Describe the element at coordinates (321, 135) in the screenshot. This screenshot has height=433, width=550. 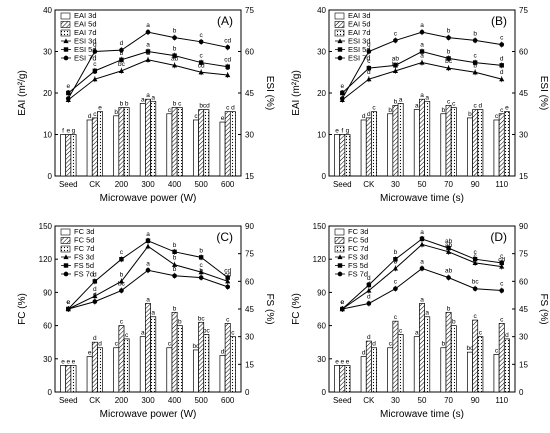
I see `y-tick-label-left: 10` at that location.